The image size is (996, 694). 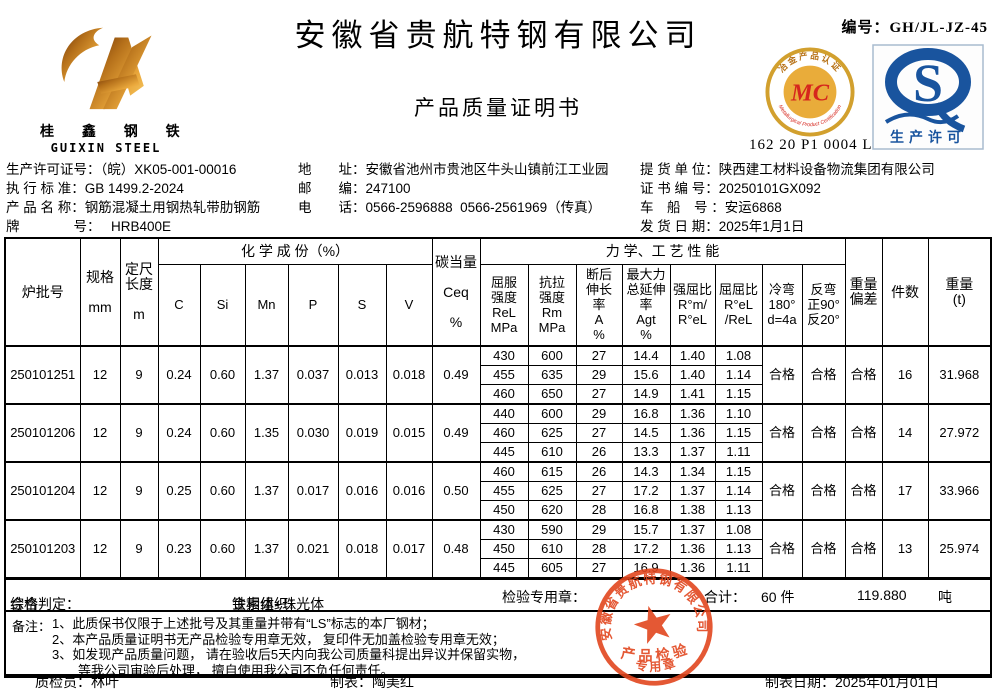 I want to click on inspector: 质检员：林叶, so click(x=77, y=682).